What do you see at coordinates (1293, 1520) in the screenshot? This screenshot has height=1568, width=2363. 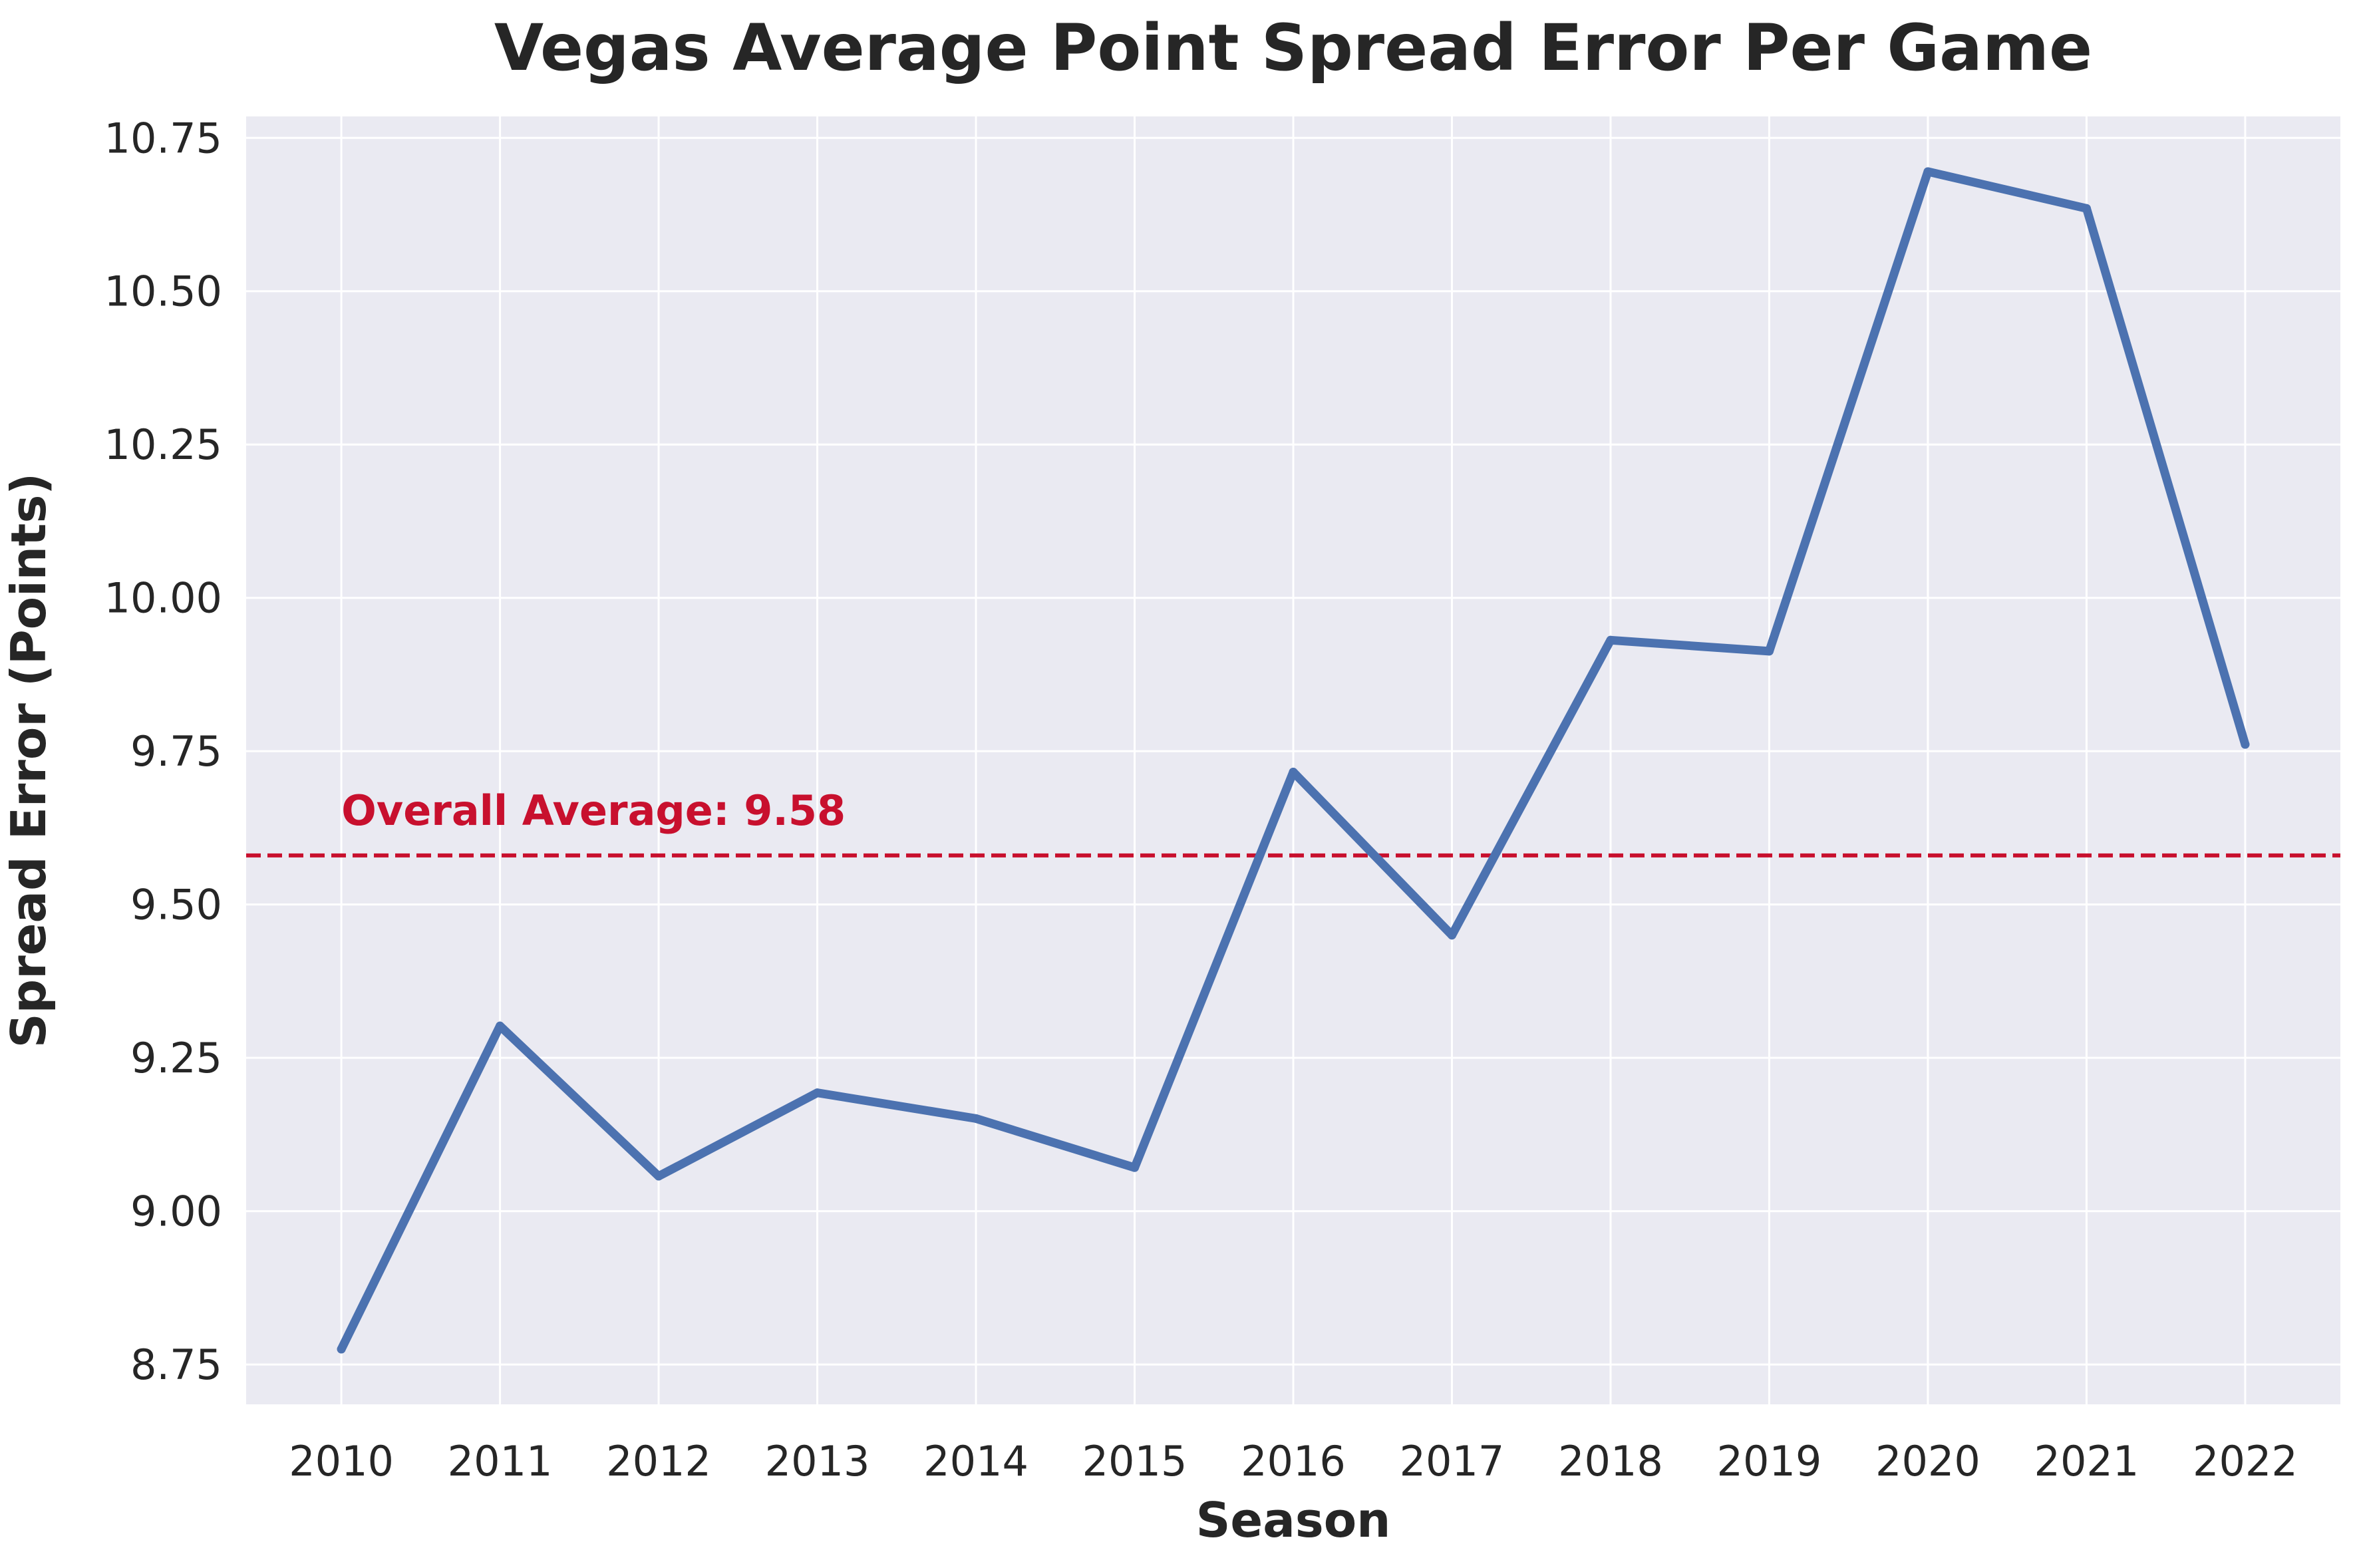 I see `x-axis-label: Season` at bounding box center [1293, 1520].